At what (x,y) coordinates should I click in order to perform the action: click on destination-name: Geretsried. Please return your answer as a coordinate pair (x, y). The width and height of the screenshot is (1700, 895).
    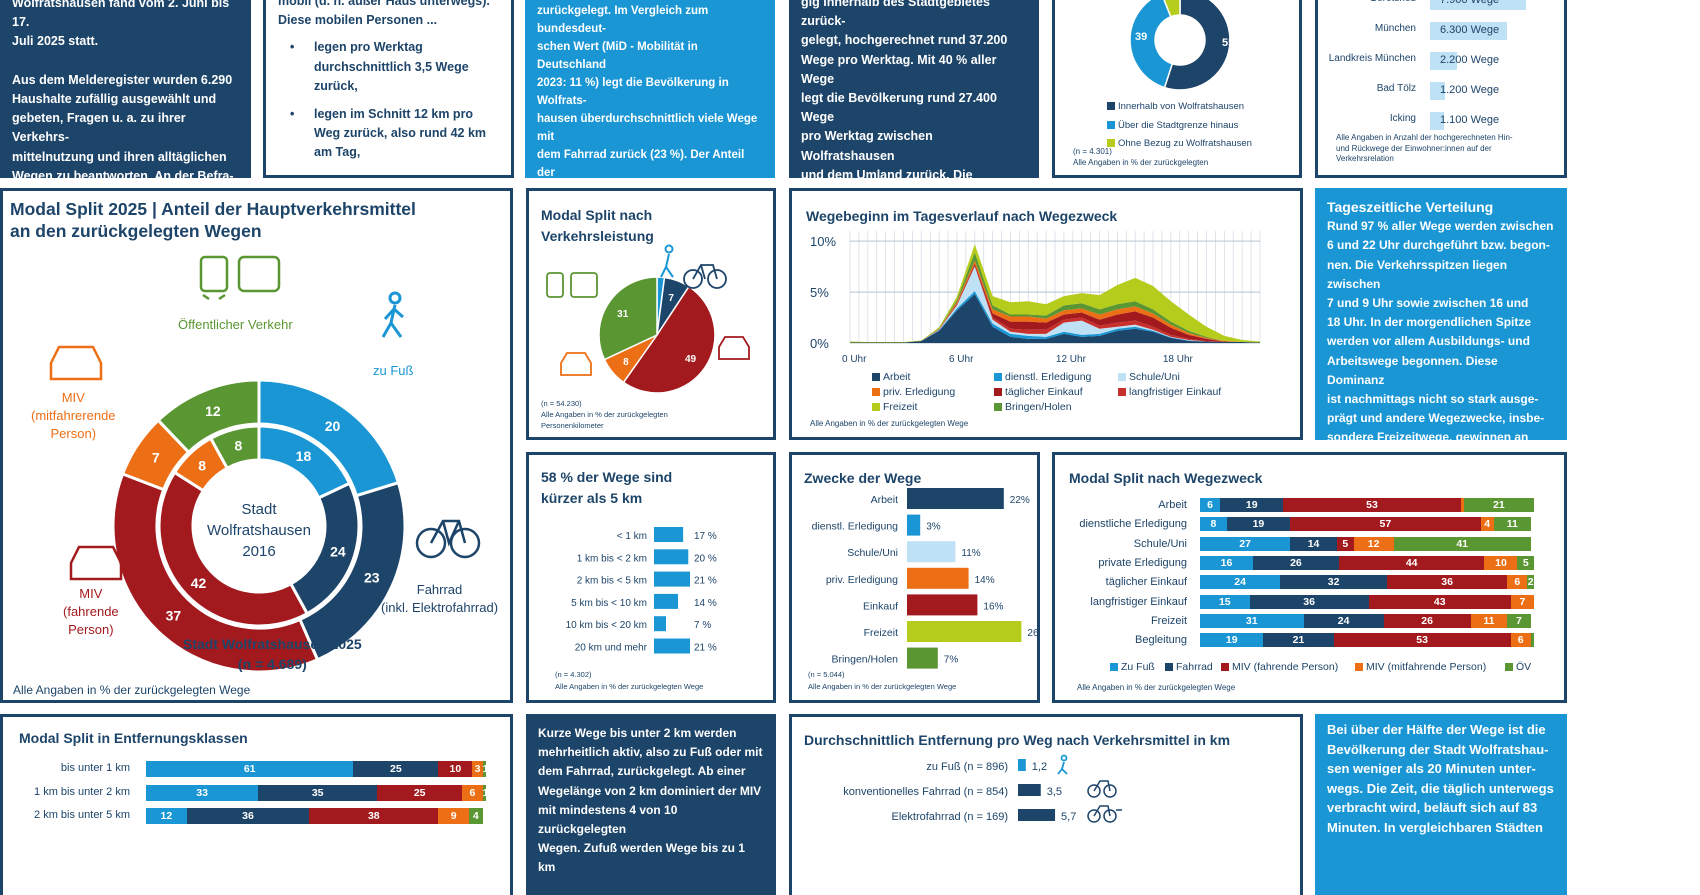
    Looking at the image, I should click on (1392, 2).